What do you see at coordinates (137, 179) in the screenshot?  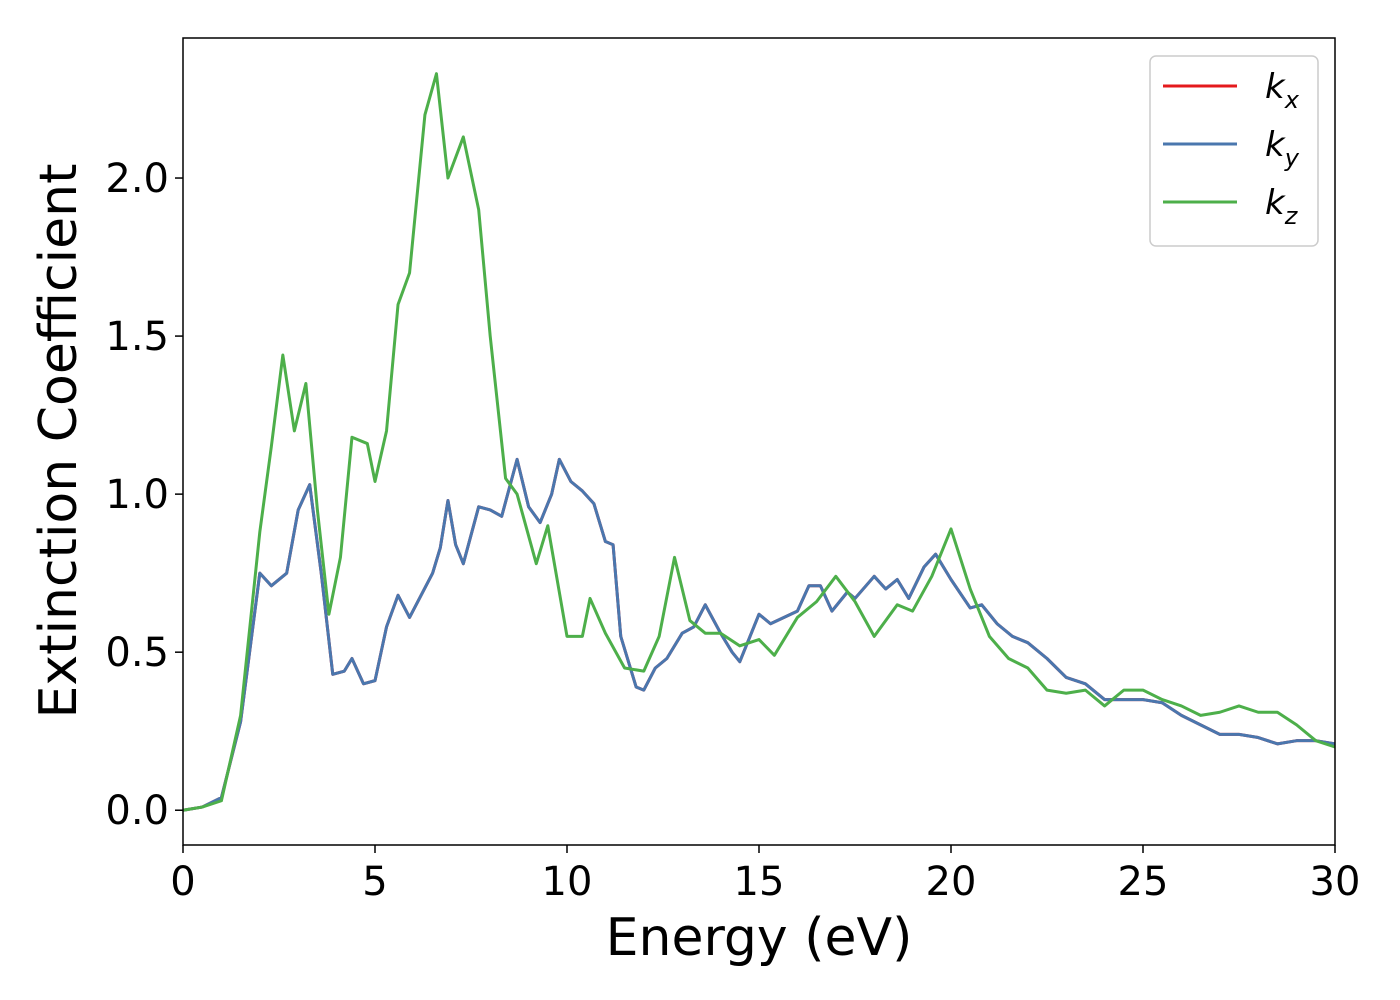 I see `y-tick-label: 2.0` at bounding box center [137, 179].